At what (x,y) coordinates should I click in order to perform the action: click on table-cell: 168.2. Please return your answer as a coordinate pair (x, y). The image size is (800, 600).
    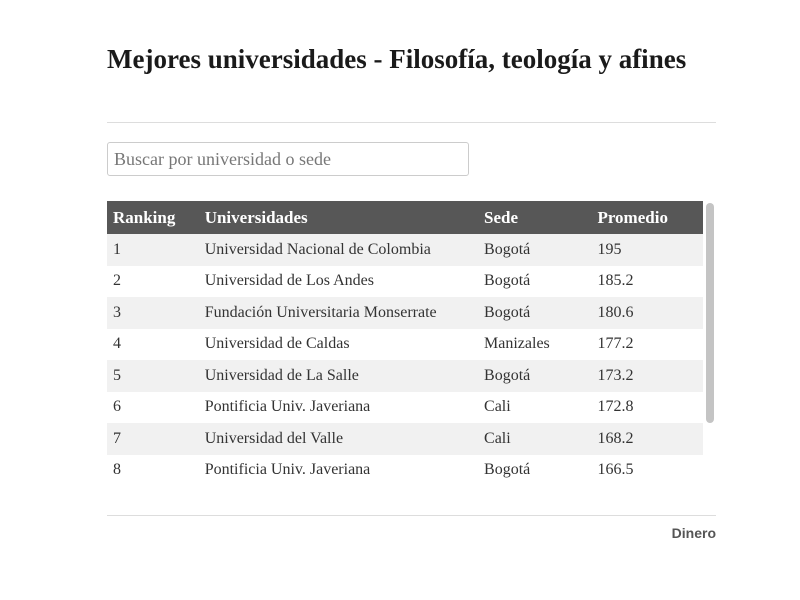
    Looking at the image, I should click on (647, 439).